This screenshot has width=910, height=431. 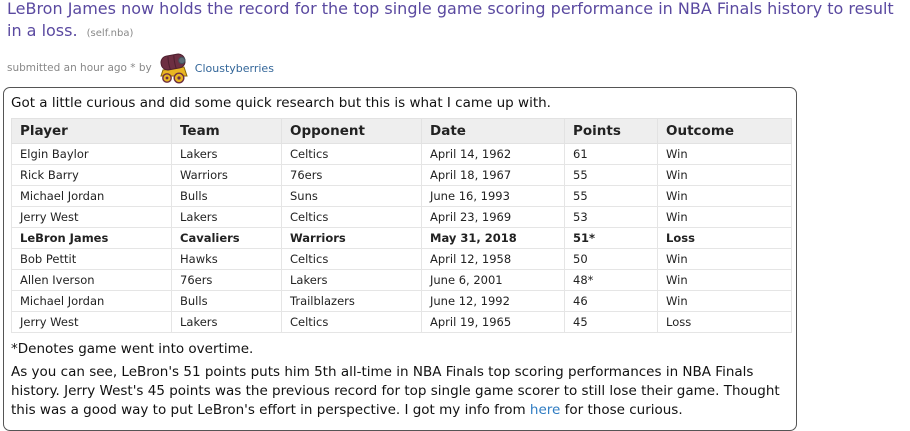 I want to click on cell-opponent: Lakers, so click(x=351, y=280).